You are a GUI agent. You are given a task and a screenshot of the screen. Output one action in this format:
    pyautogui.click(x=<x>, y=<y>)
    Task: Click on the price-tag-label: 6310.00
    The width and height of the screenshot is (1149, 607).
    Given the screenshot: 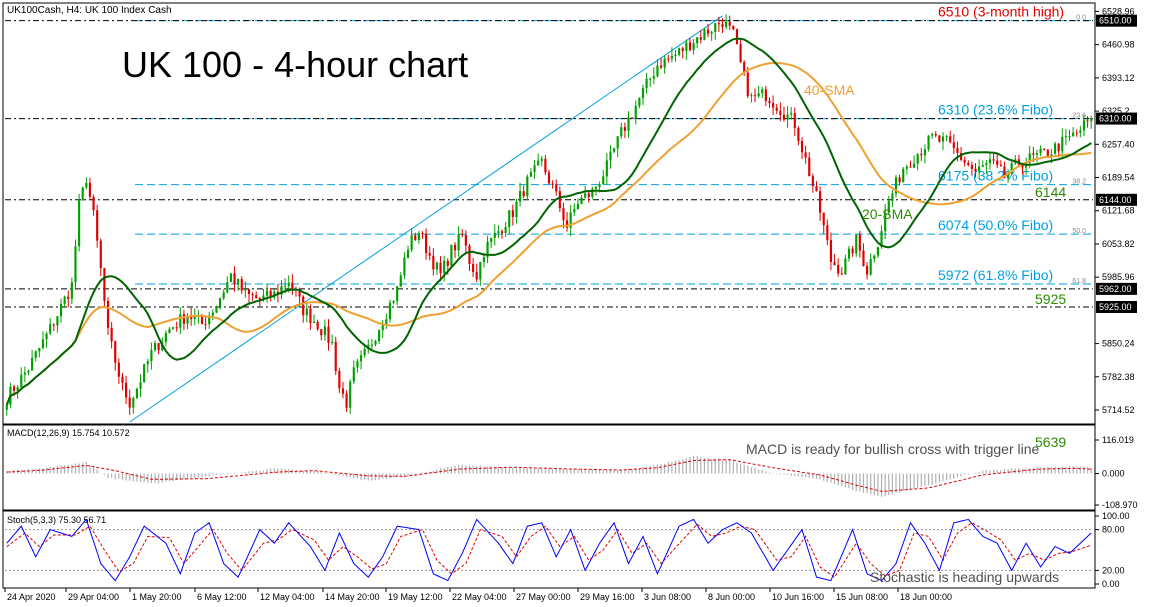 What is the action you would take?
    pyautogui.click(x=1115, y=119)
    